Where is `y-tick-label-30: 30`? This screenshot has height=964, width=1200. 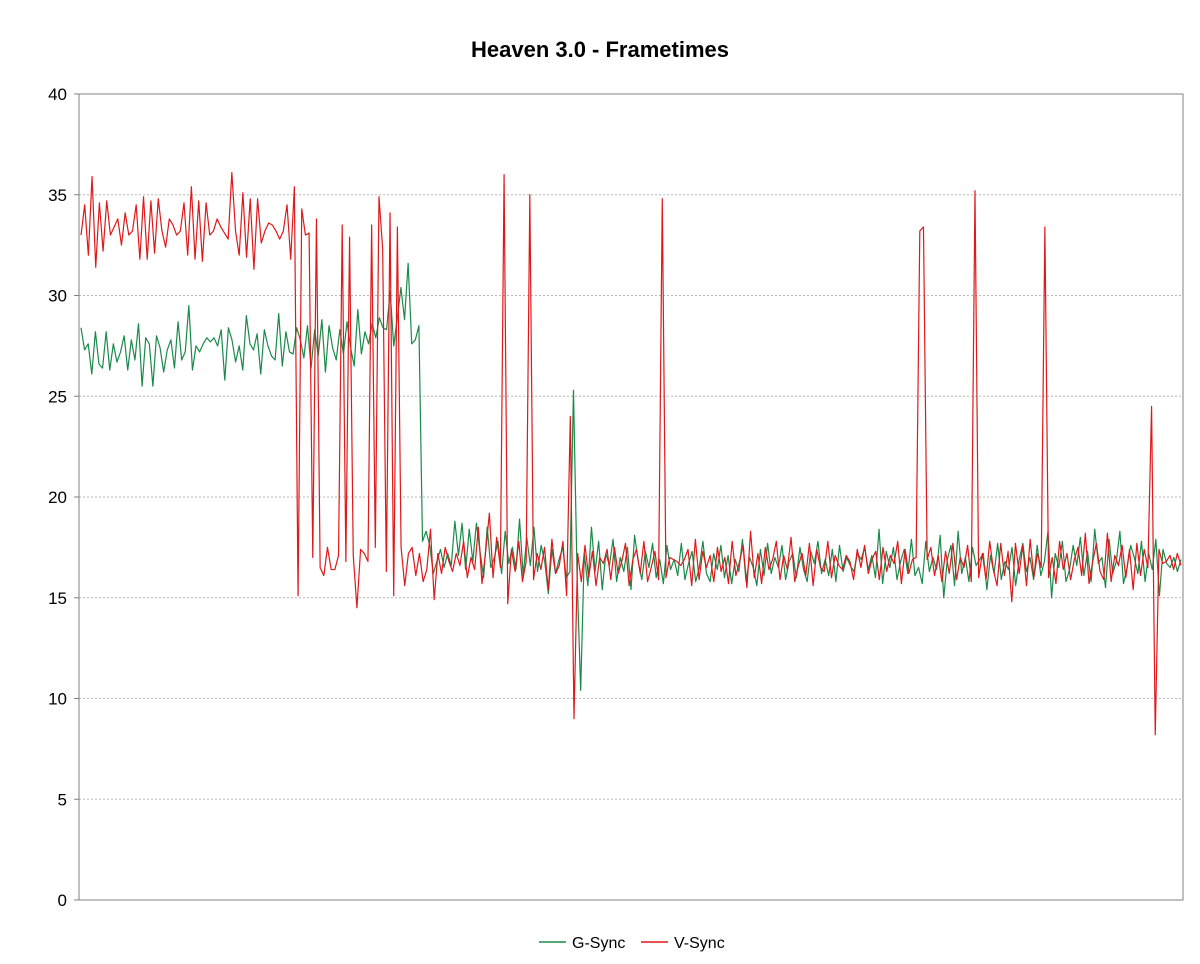
y-tick-label-30: 30 is located at coordinates (57, 296).